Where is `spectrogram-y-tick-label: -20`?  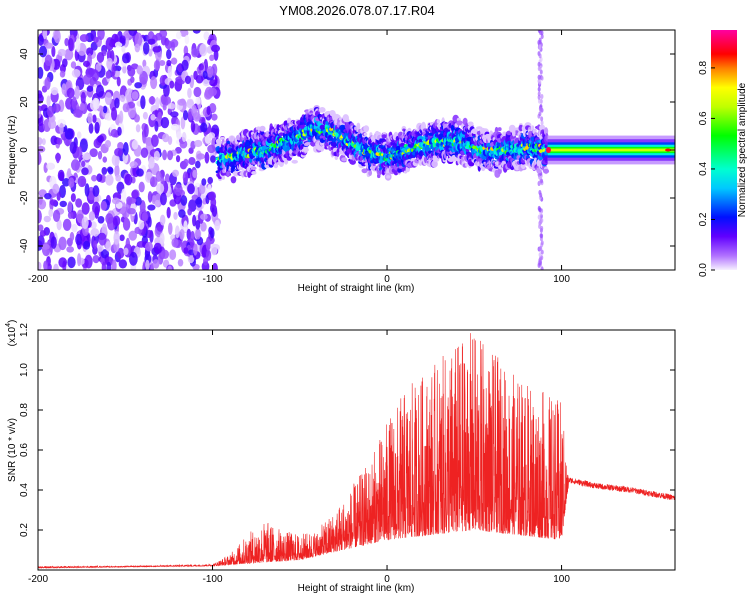
spectrogram-y-tick-label: -20 is located at coordinates (24, 197).